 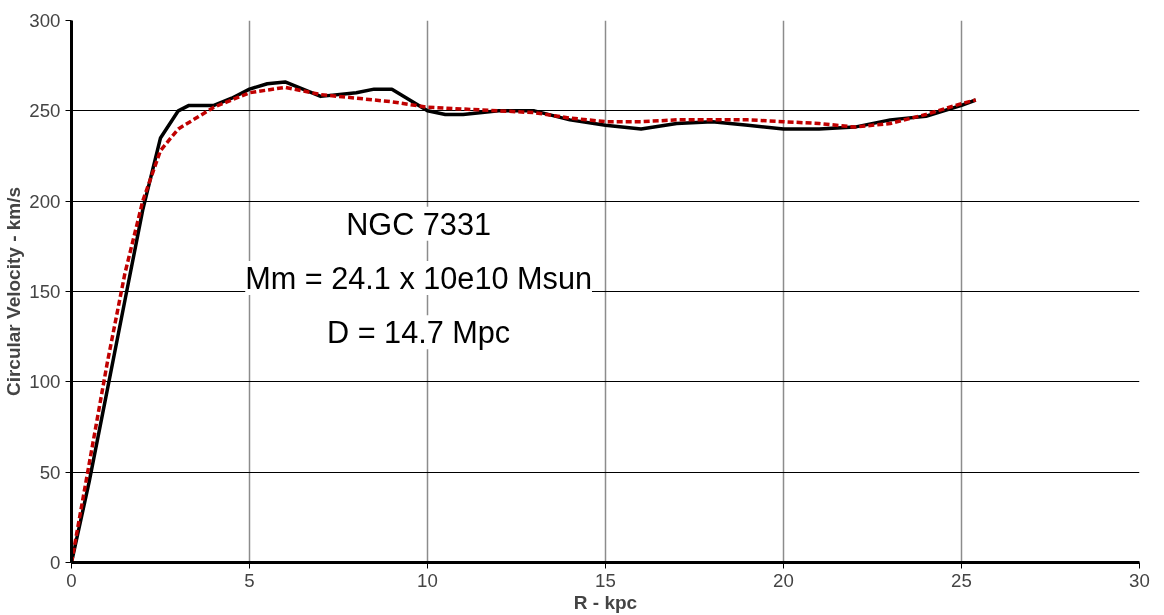 What do you see at coordinates (45, 382) in the screenshot?
I see `y-tick-label: 100` at bounding box center [45, 382].